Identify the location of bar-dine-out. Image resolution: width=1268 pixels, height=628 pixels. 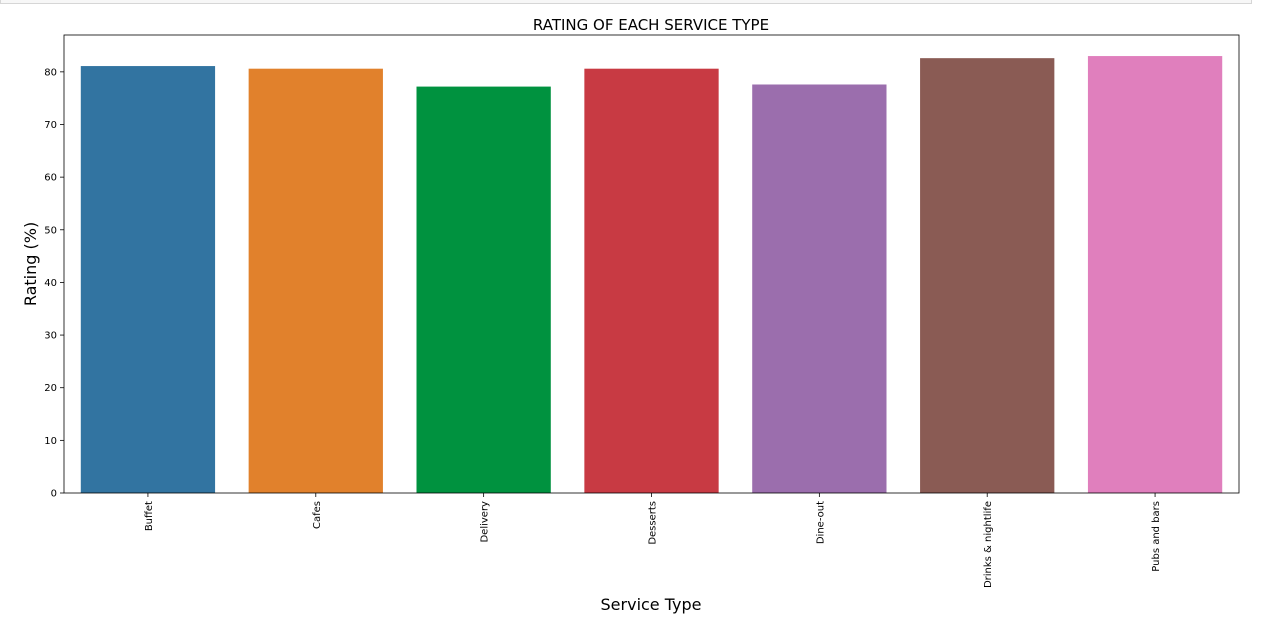
(819, 289).